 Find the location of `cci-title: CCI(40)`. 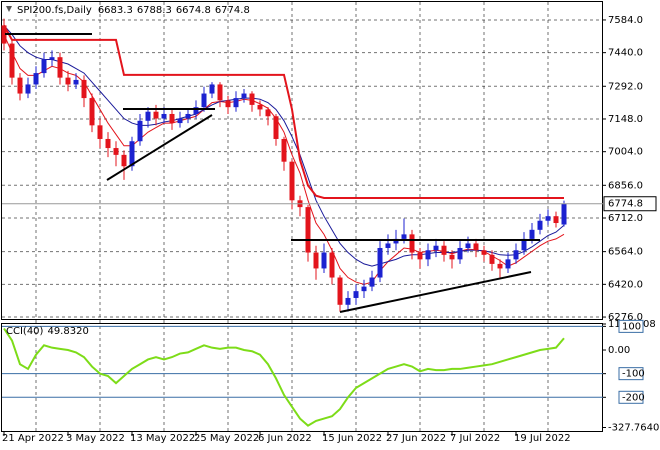

cci-title: CCI(40) is located at coordinates (25, 331).